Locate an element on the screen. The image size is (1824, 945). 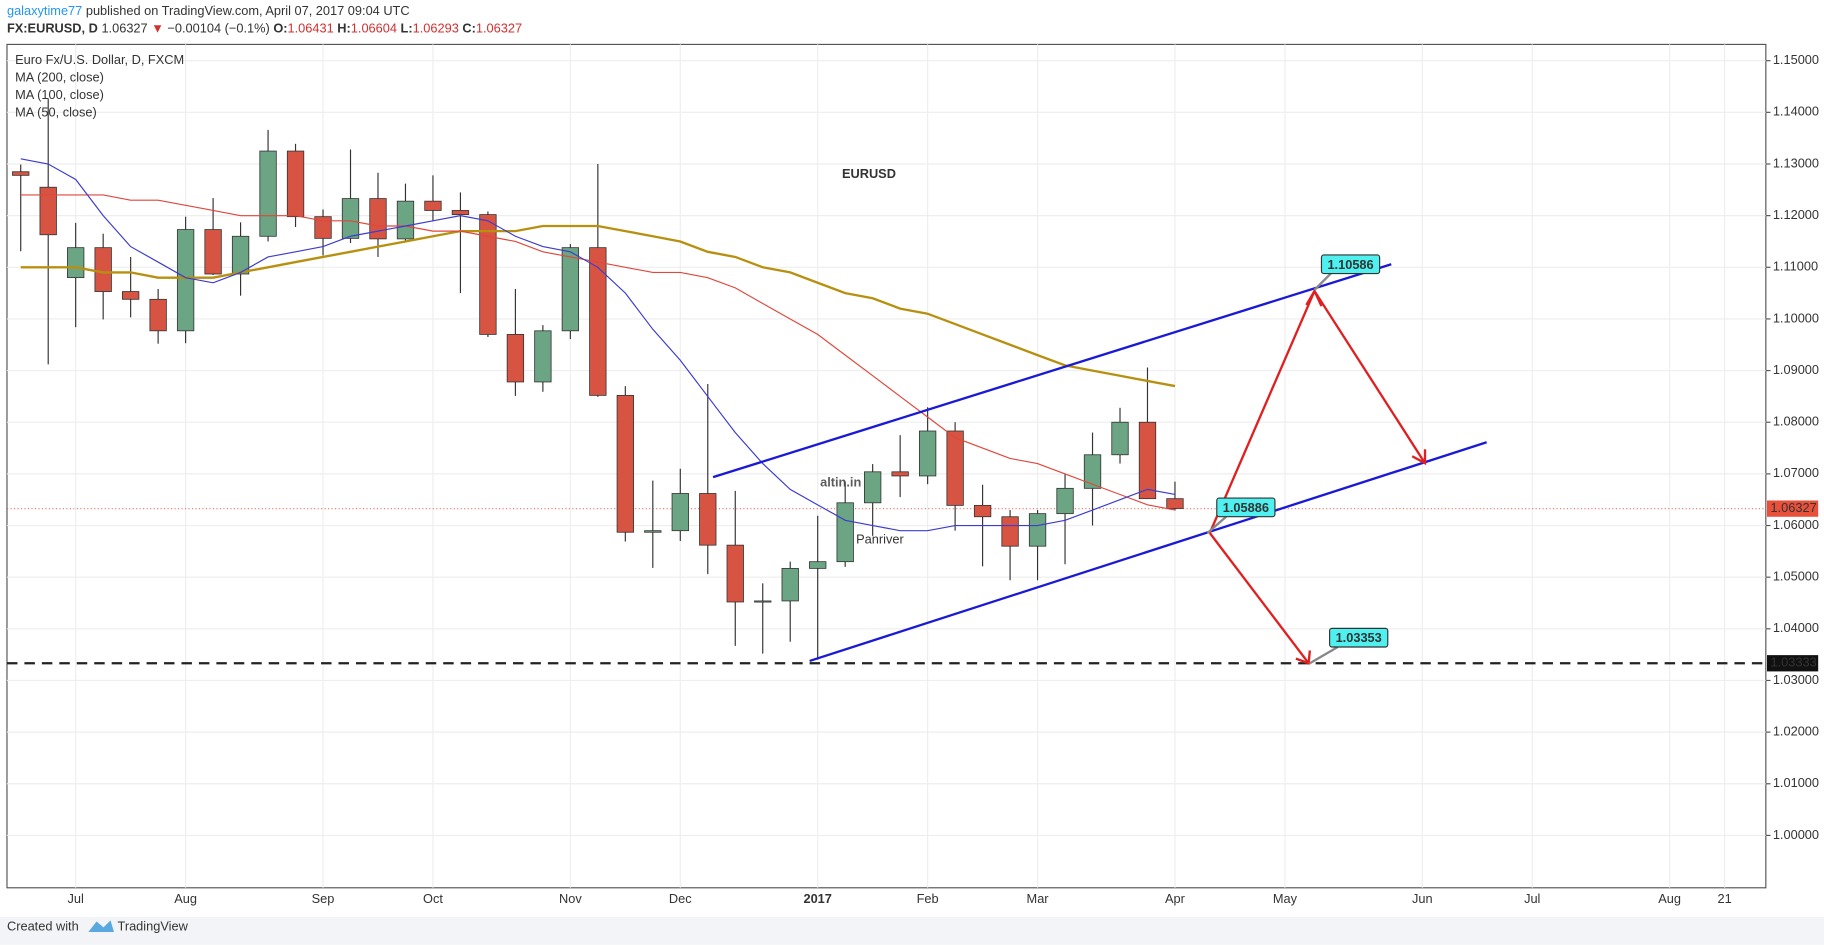
callout-label: 1.05886 is located at coordinates (1246, 507).